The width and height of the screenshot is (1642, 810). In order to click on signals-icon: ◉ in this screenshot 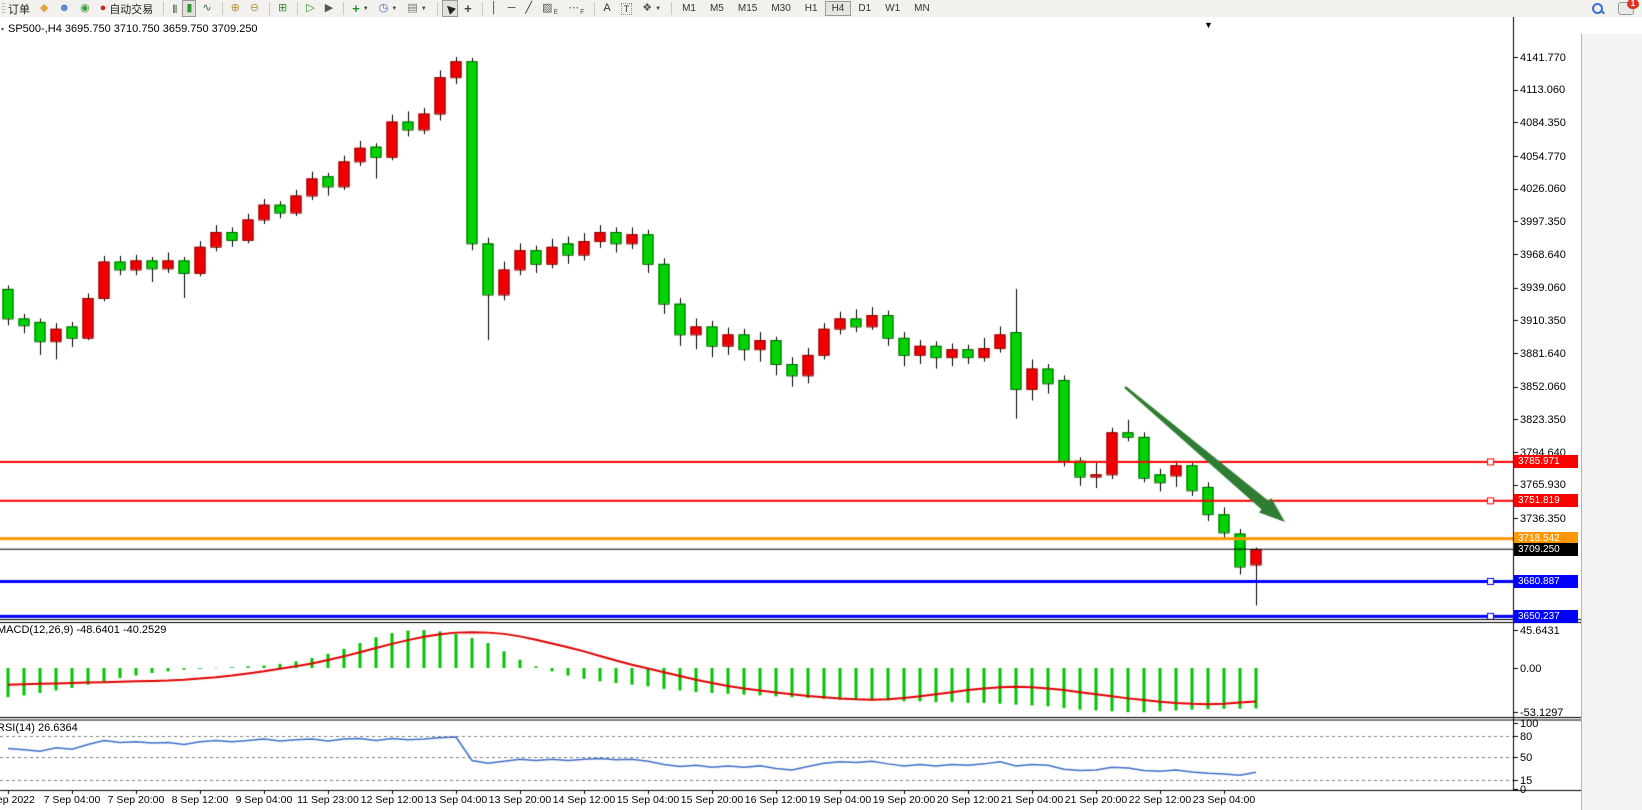, I will do `click(85, 8)`.